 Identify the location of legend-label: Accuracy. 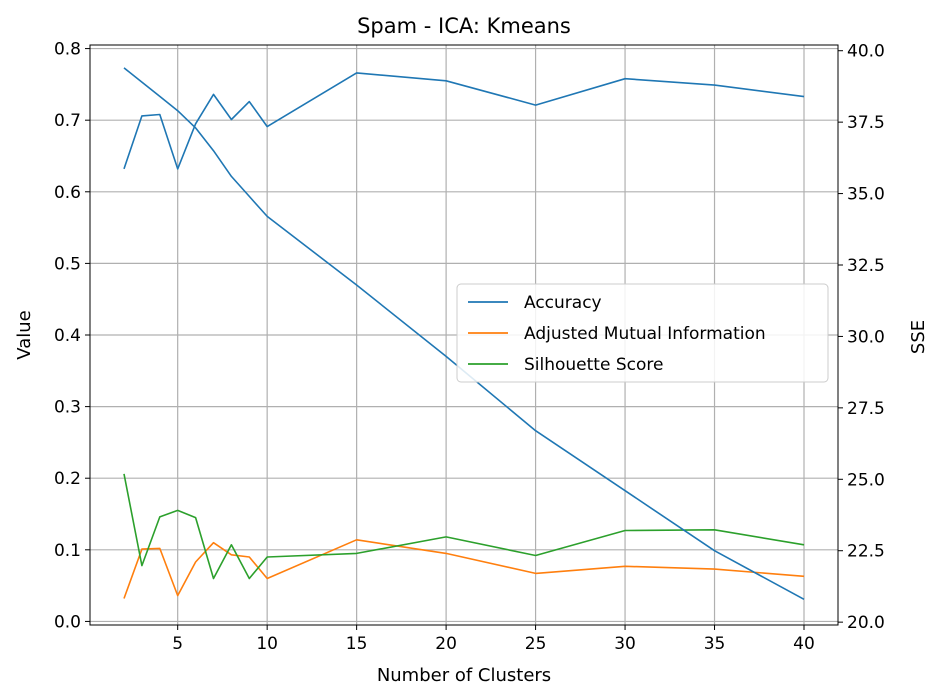
(563, 303).